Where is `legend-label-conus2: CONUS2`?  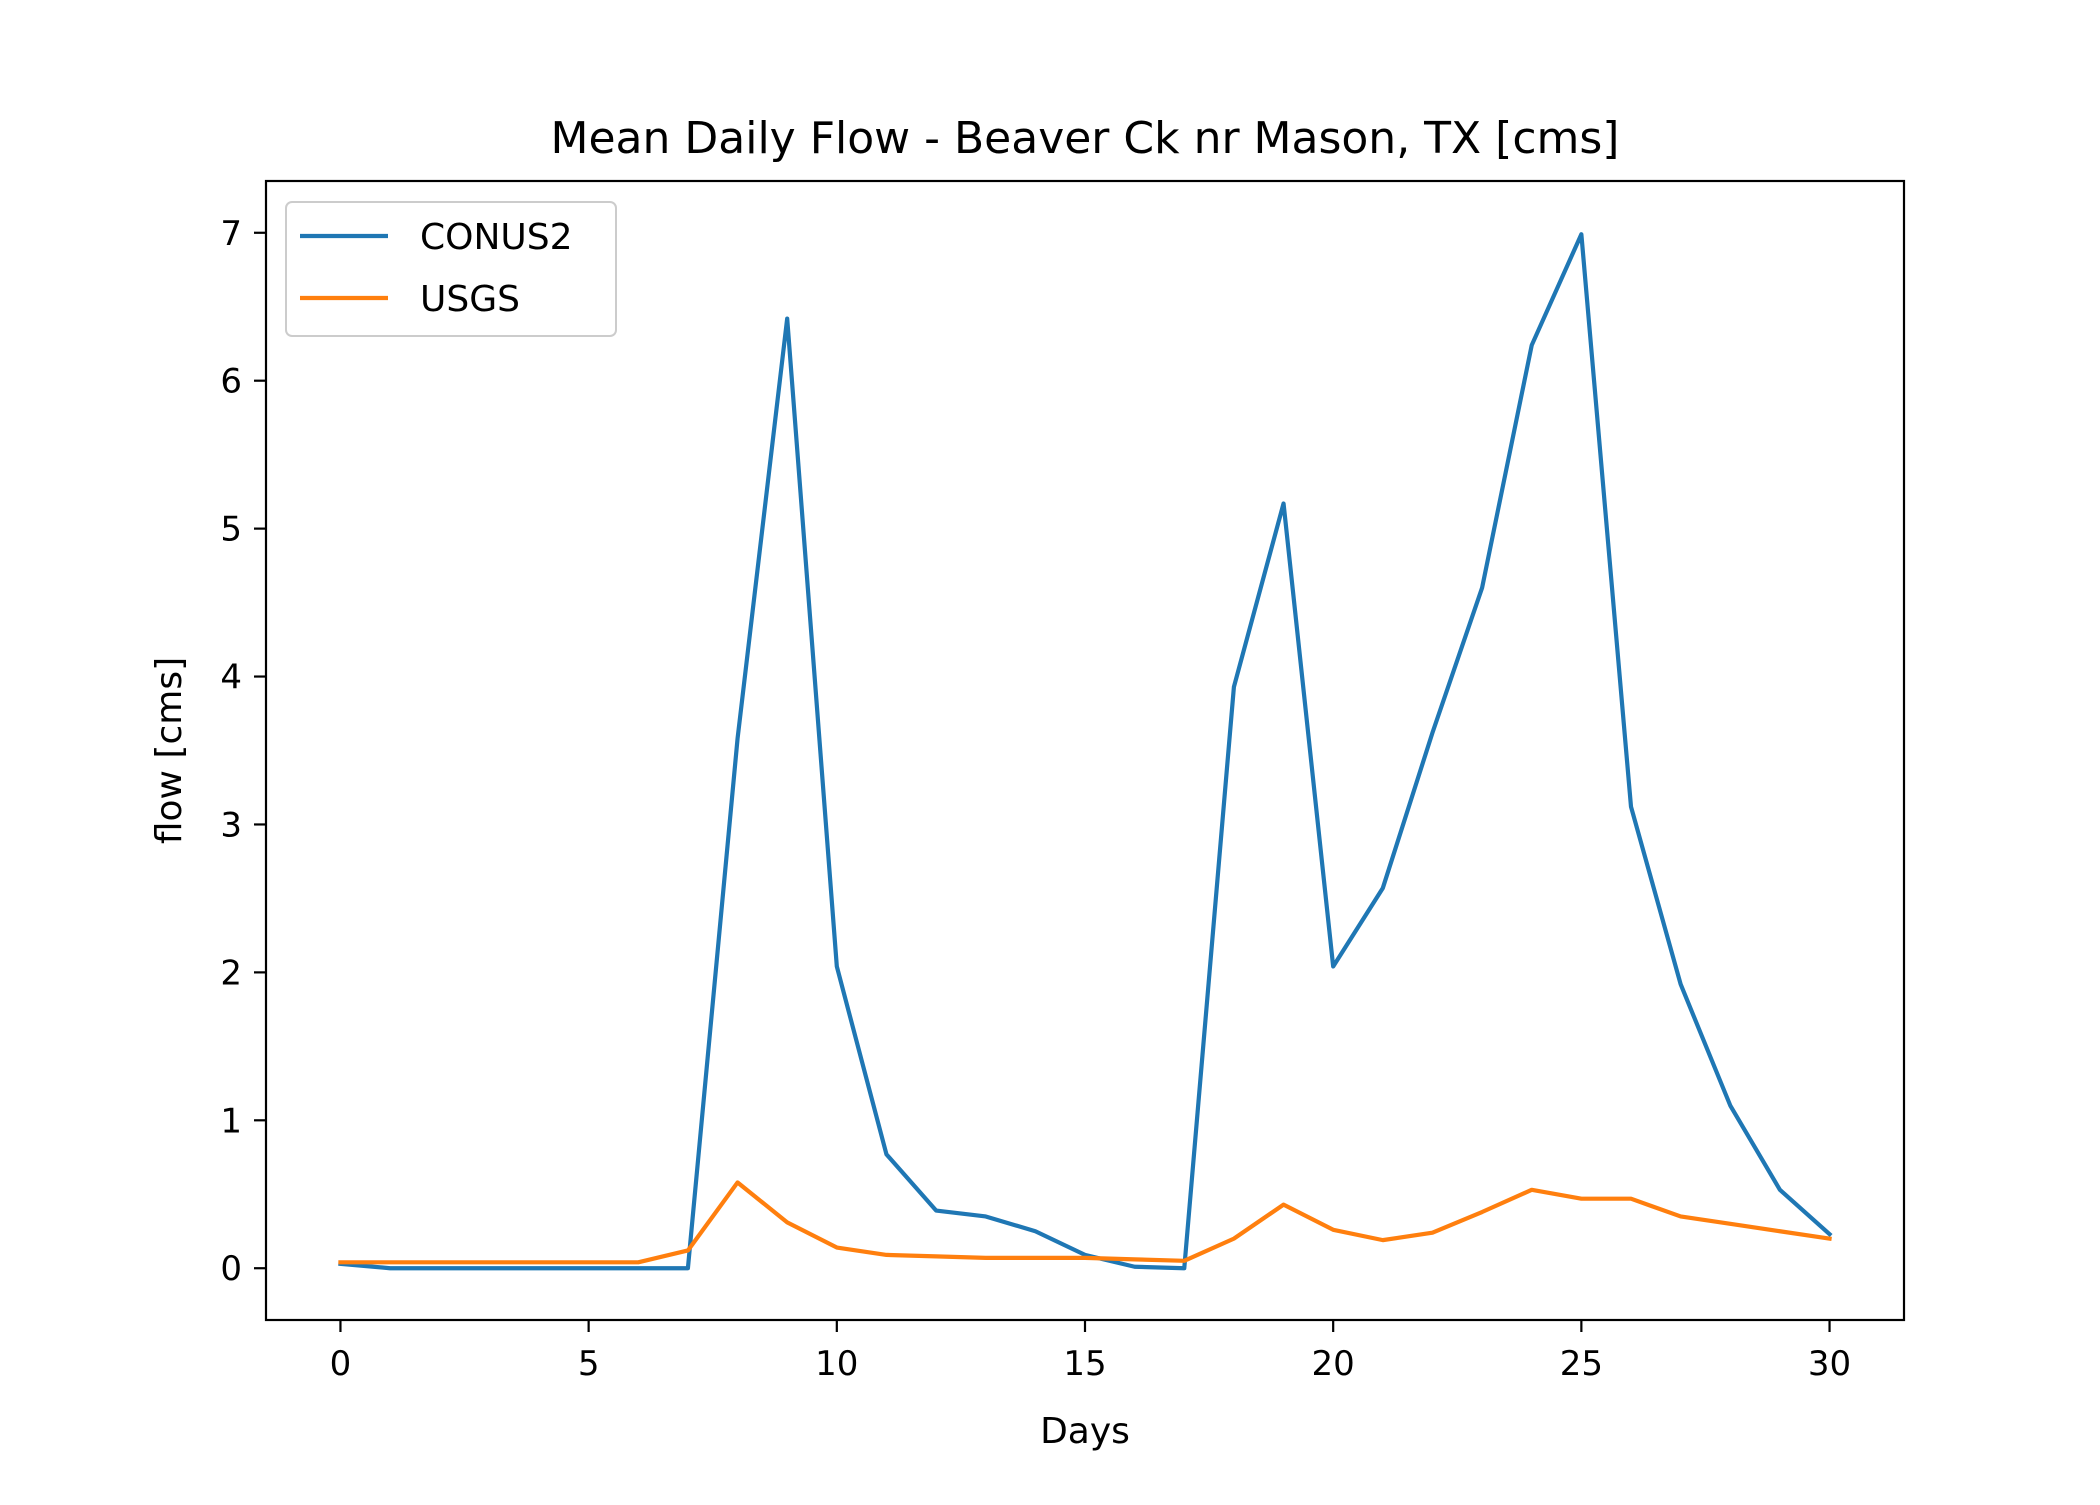
legend-label-conus2: CONUS2 is located at coordinates (496, 237).